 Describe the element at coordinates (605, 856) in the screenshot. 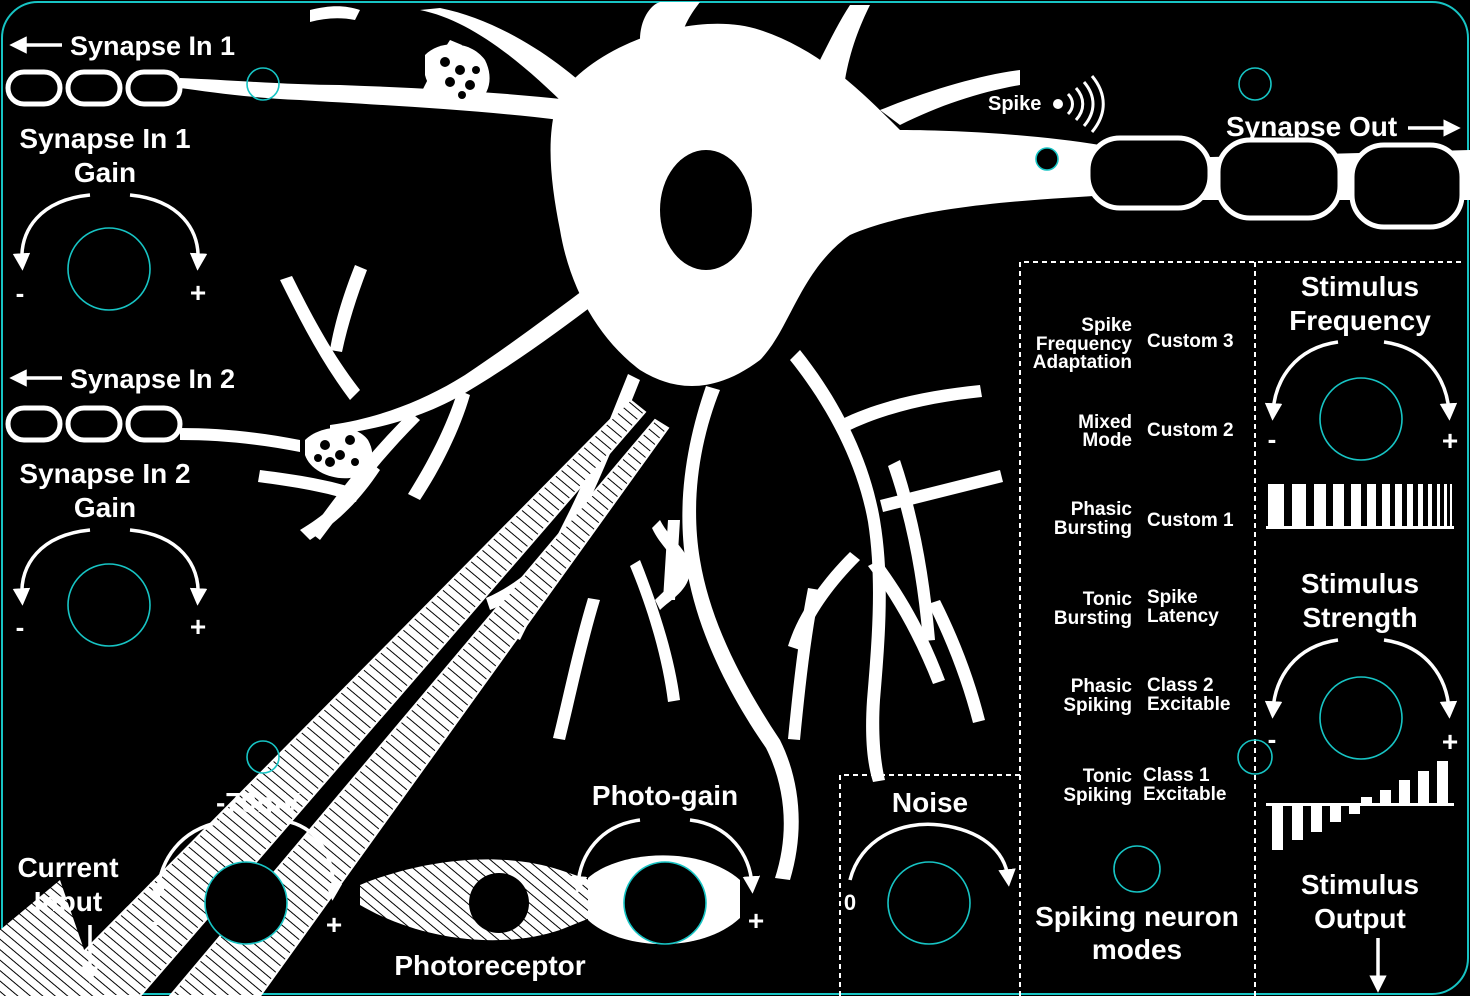

I see `photo-gain-ccw-arrow` at that location.